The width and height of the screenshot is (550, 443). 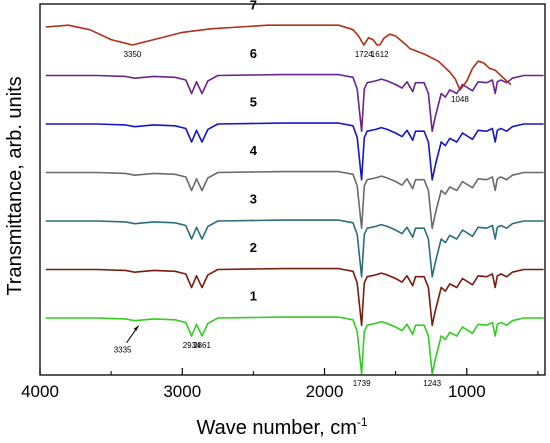 What do you see at coordinates (192, 345) in the screenshot?
I see `peak-label-2934: 2934` at bounding box center [192, 345].